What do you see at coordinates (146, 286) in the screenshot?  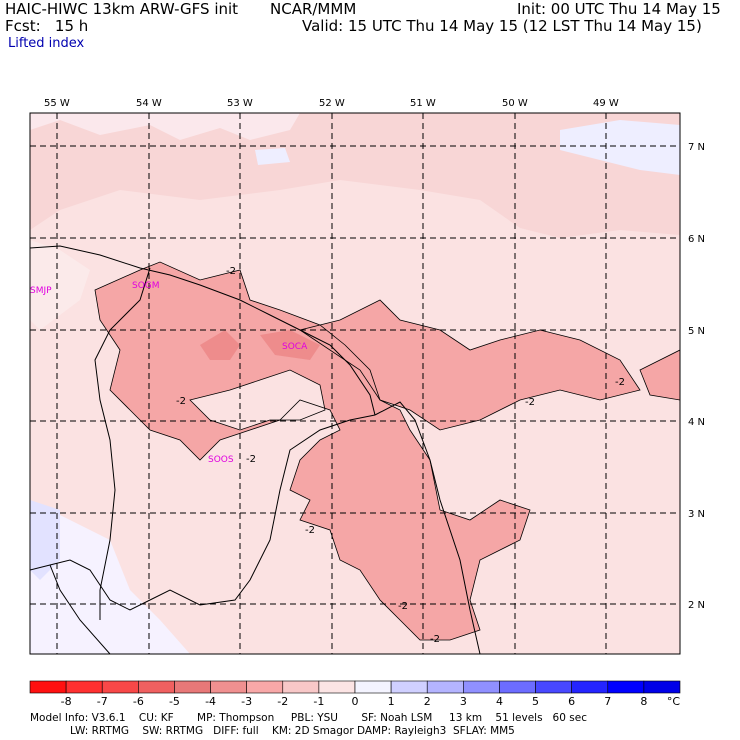 I see `station-sogm: SOGM` at bounding box center [146, 286].